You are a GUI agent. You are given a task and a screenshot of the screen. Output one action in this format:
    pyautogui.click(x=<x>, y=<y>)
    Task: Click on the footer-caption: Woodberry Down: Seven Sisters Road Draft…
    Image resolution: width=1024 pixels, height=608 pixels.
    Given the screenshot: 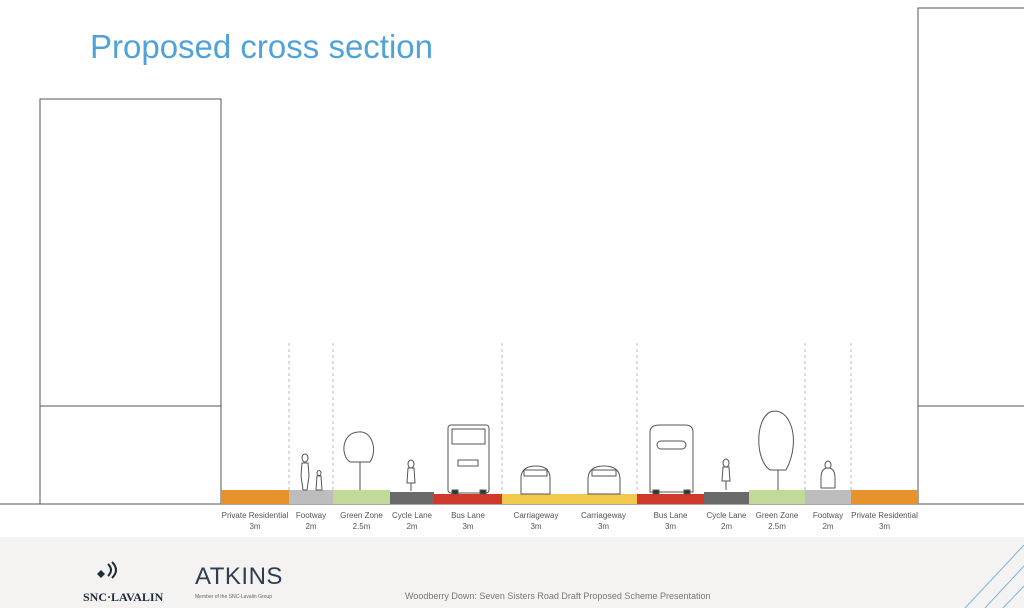 What is the action you would take?
    pyautogui.click(x=558, y=596)
    